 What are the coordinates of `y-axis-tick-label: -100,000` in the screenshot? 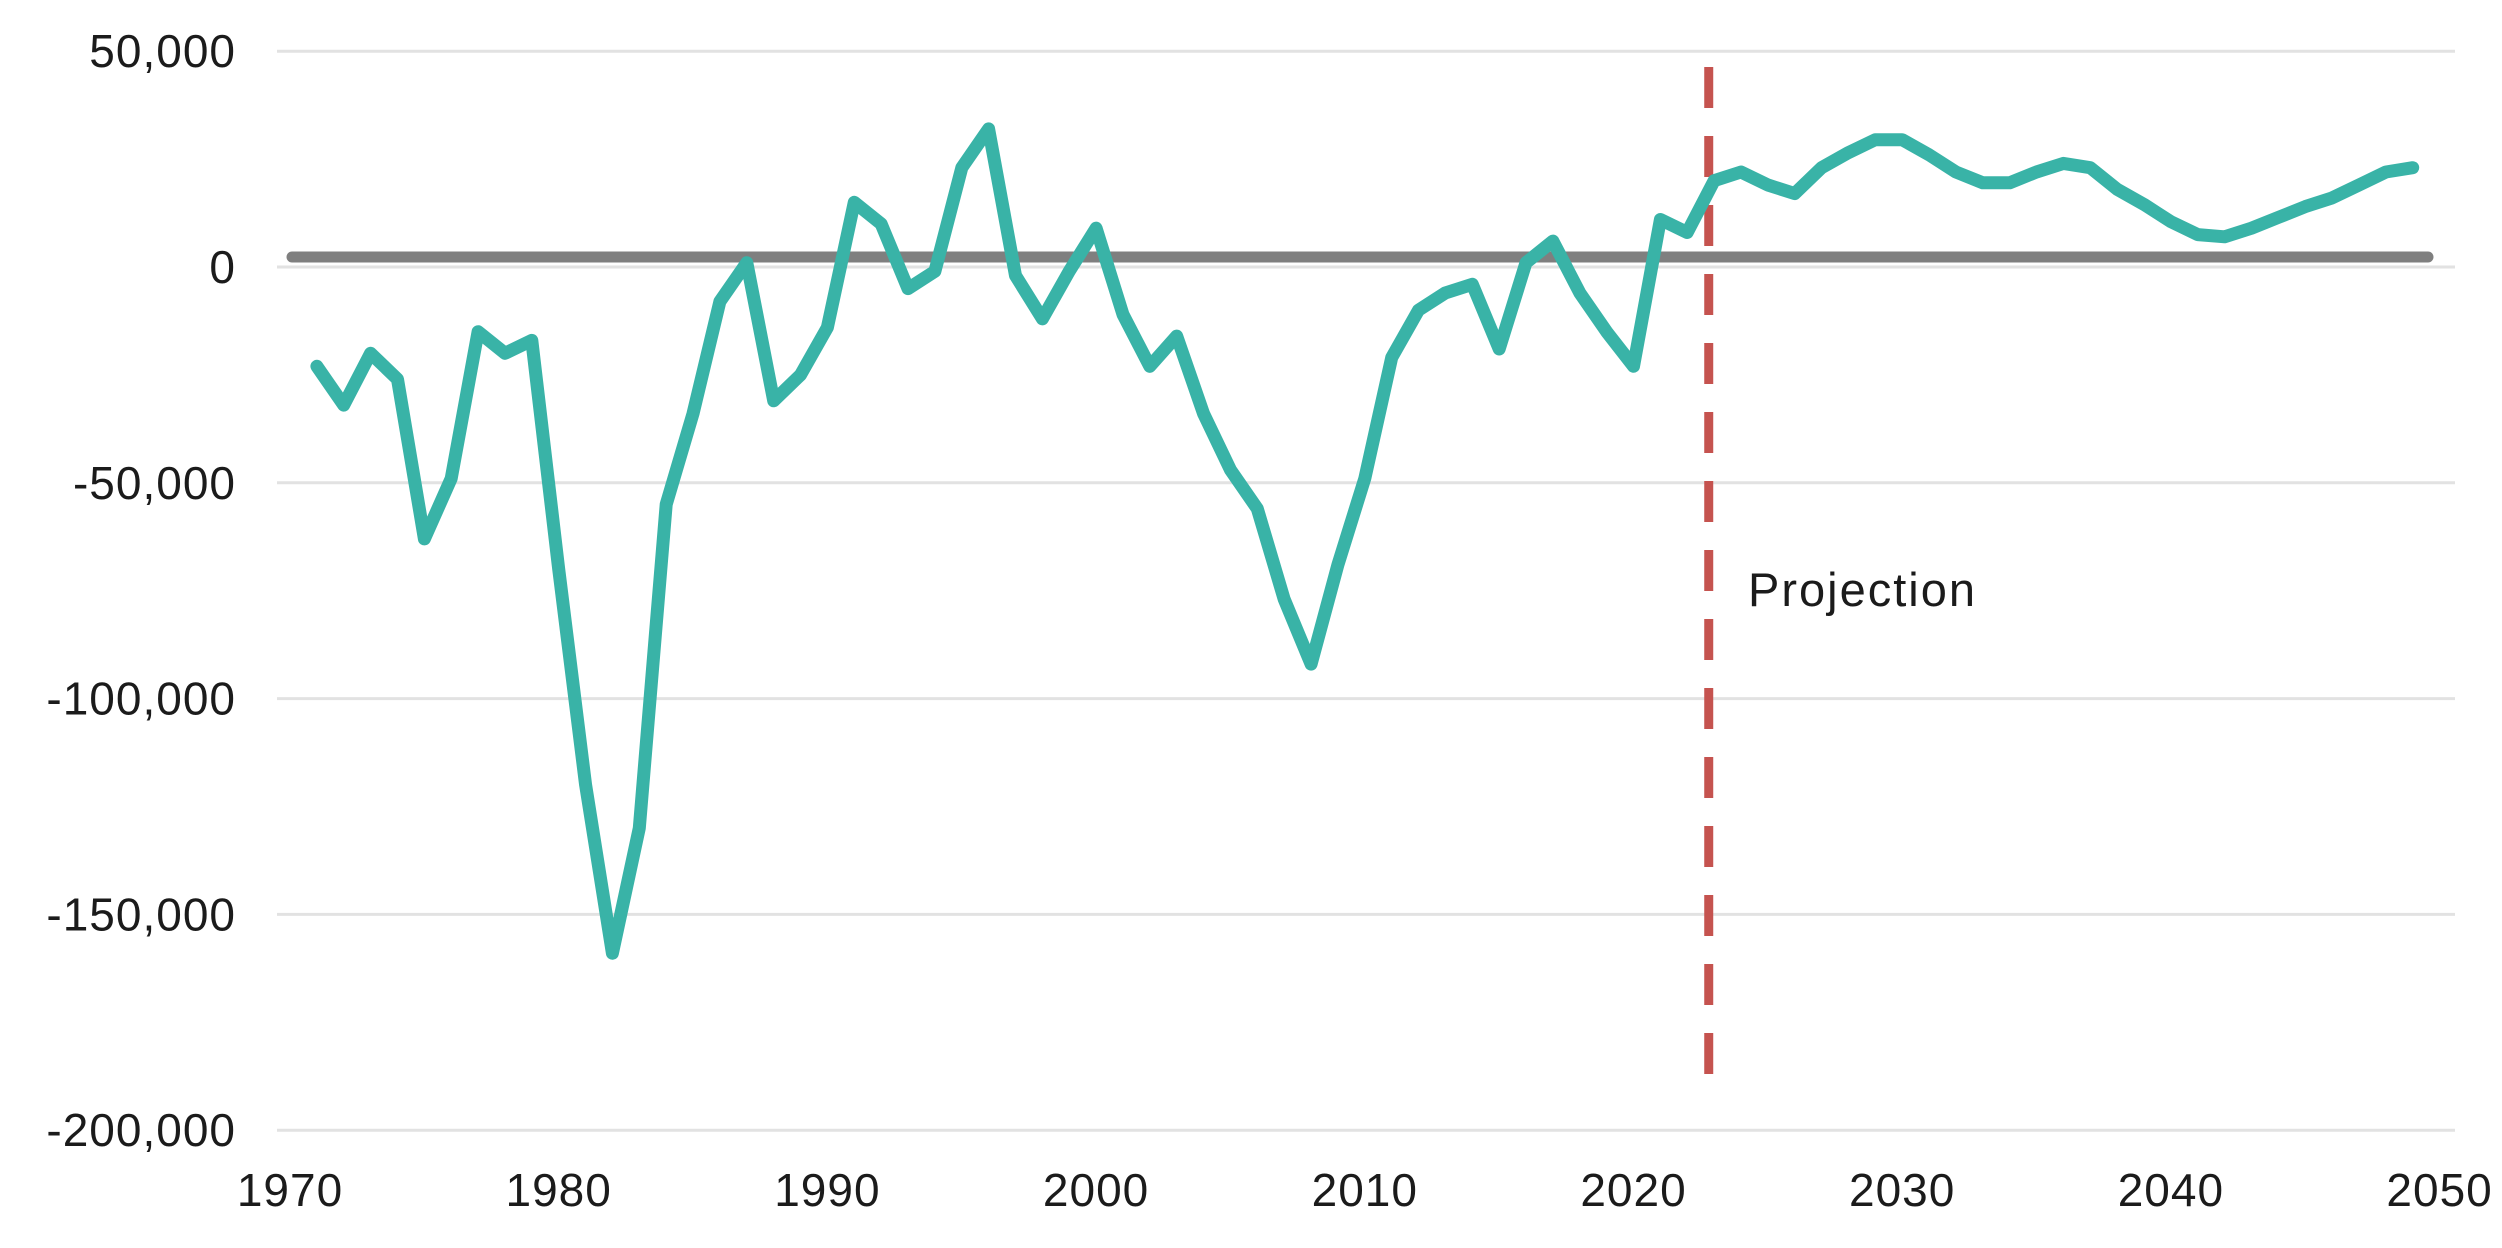 It's located at (141, 699).